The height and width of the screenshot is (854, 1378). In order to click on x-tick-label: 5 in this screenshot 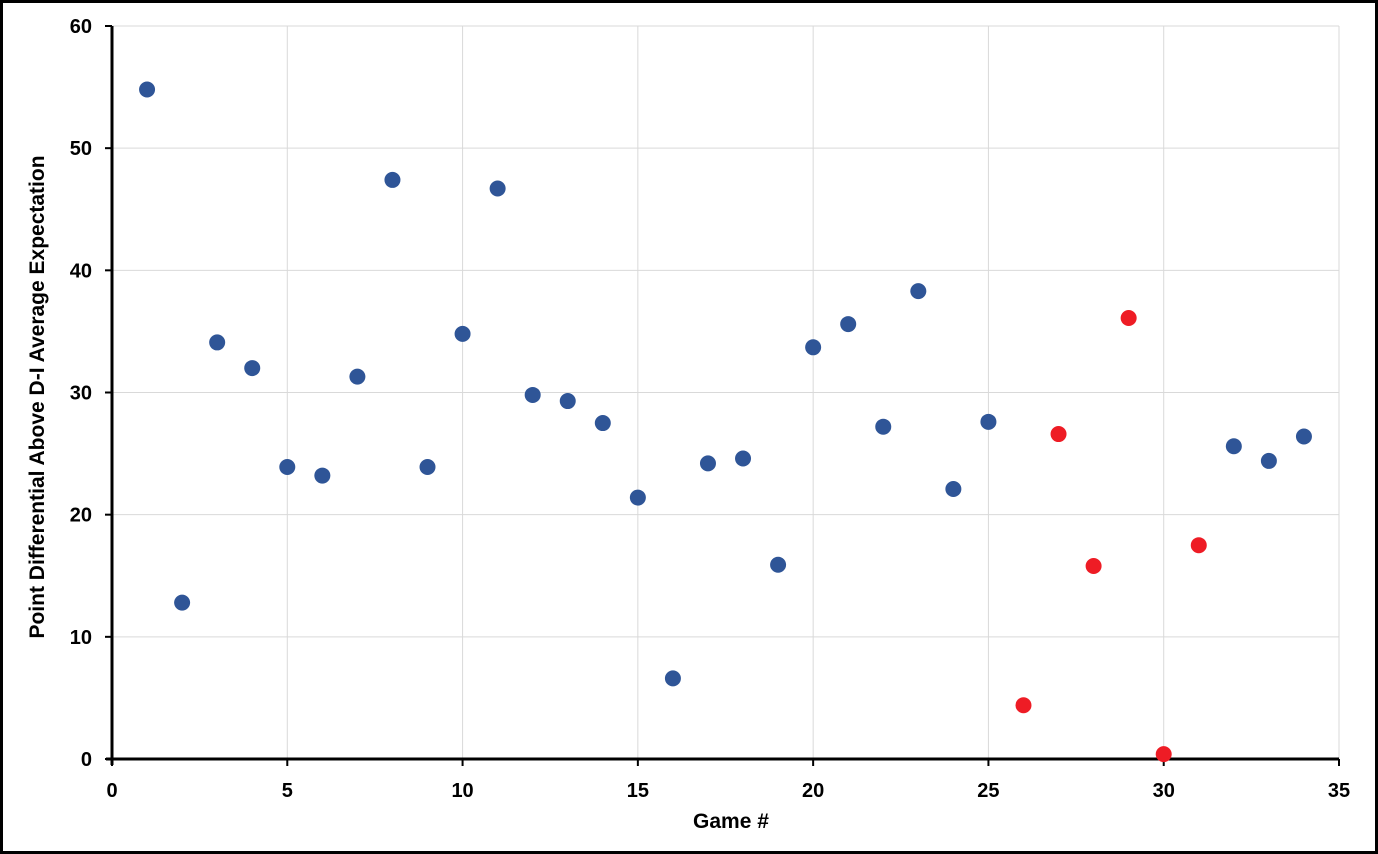, I will do `click(287, 791)`.